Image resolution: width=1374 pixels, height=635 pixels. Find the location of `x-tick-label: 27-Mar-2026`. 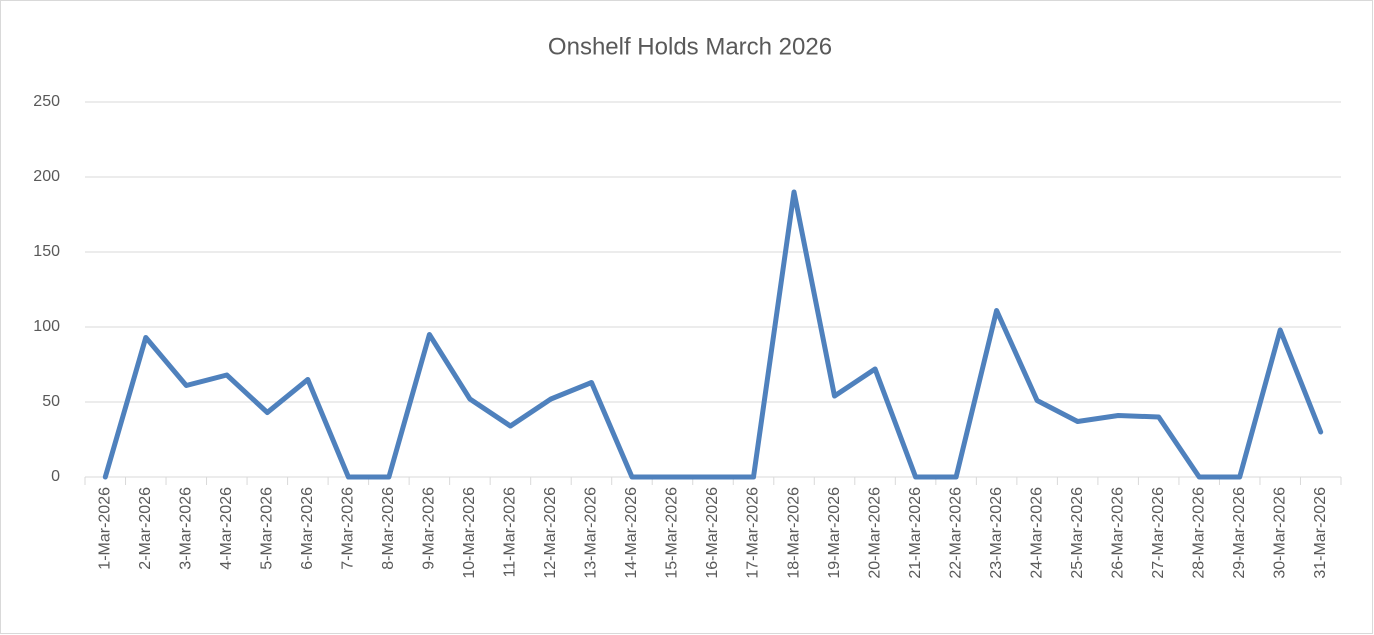

x-tick-label: 27-Mar-2026 is located at coordinates (1158, 533).